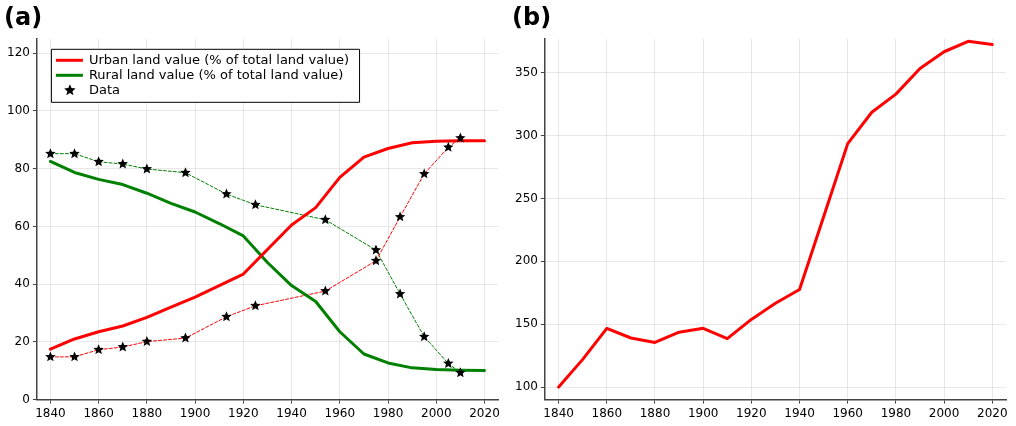 This screenshot has height=426, width=1016. Describe the element at coordinates (22, 283) in the screenshot. I see `y-tick-label: 40` at that location.